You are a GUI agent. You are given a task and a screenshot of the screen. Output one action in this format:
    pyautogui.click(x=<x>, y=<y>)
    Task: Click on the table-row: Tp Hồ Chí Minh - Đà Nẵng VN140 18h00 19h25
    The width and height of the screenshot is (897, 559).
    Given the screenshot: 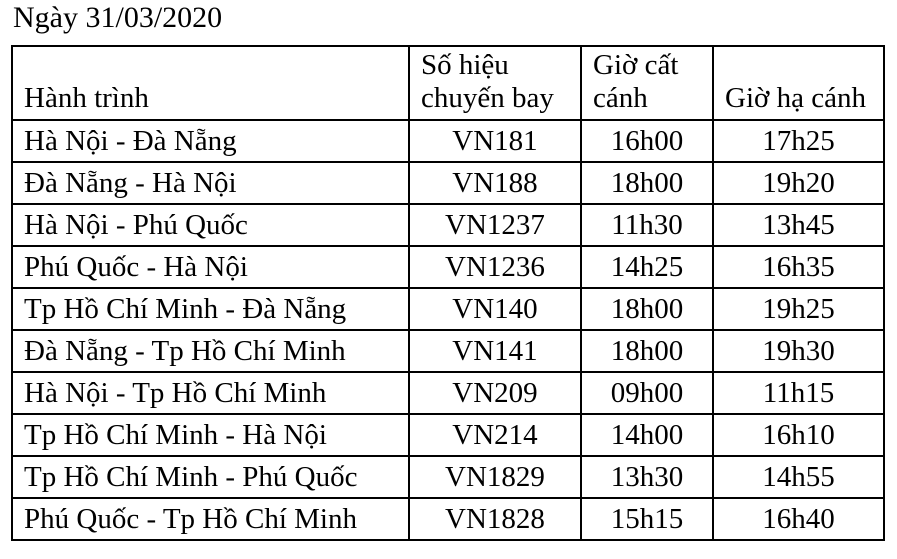 What is the action you would take?
    pyautogui.click(x=448, y=309)
    